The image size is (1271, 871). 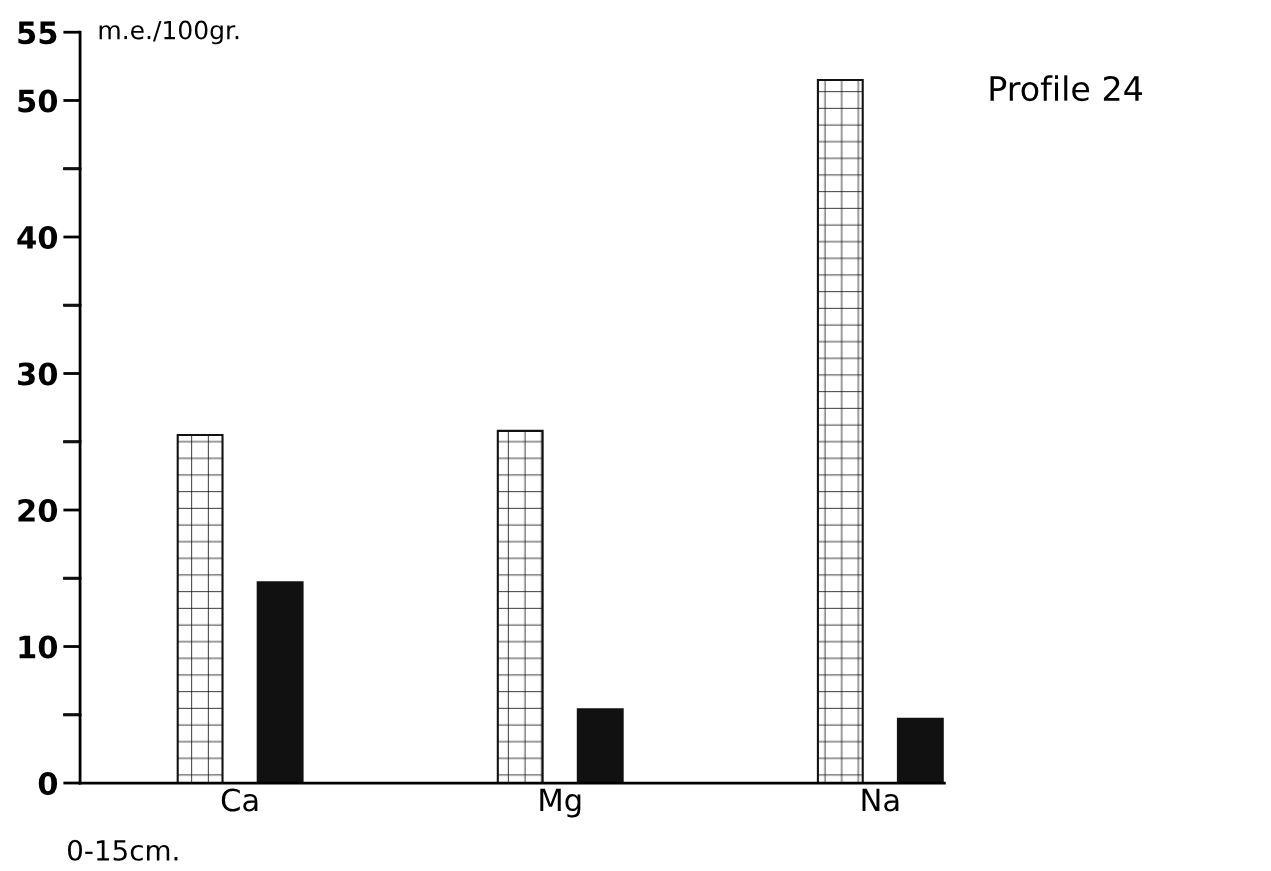 What do you see at coordinates (123, 850) in the screenshot?
I see `text: 0-15cm.` at bounding box center [123, 850].